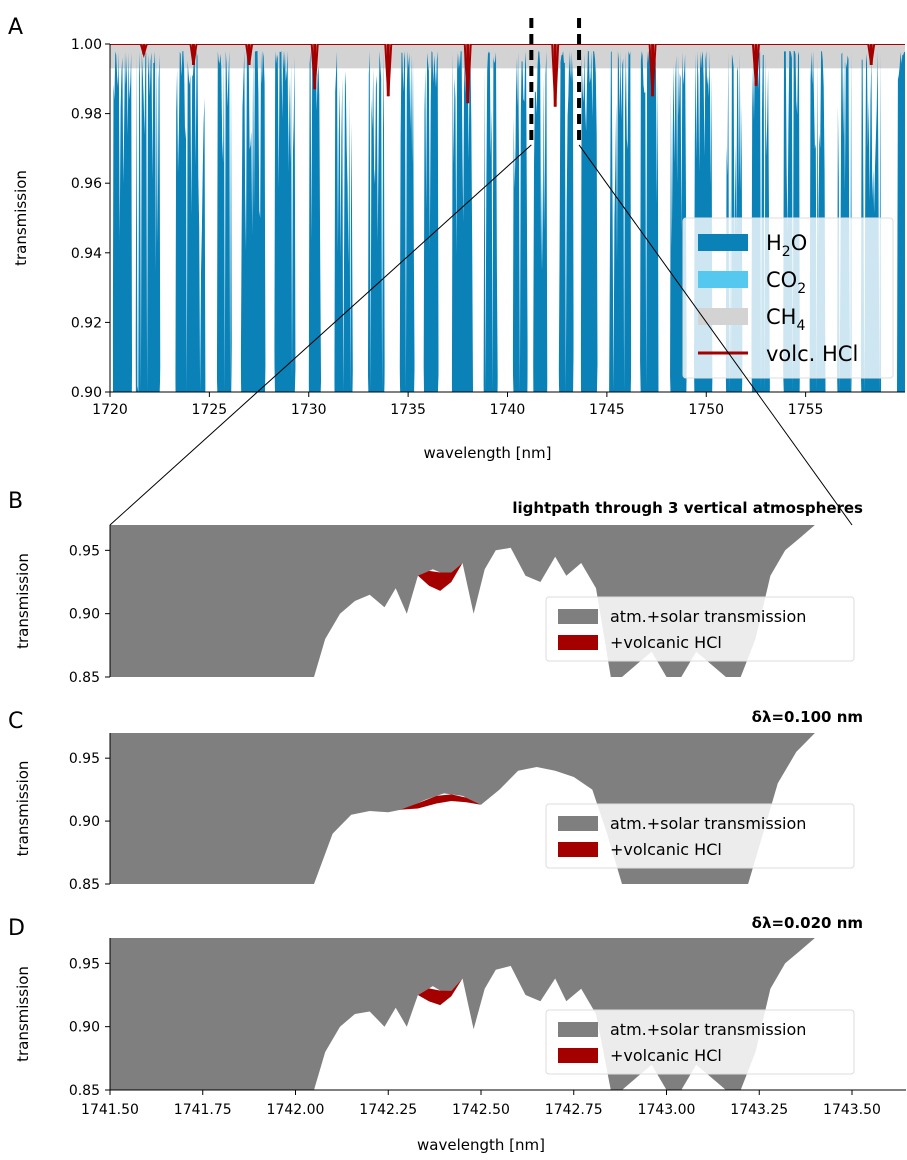 The image size is (907, 1160). Describe the element at coordinates (807, 923) in the screenshot. I see `panel-title: δλ=0.020 nm` at that location.